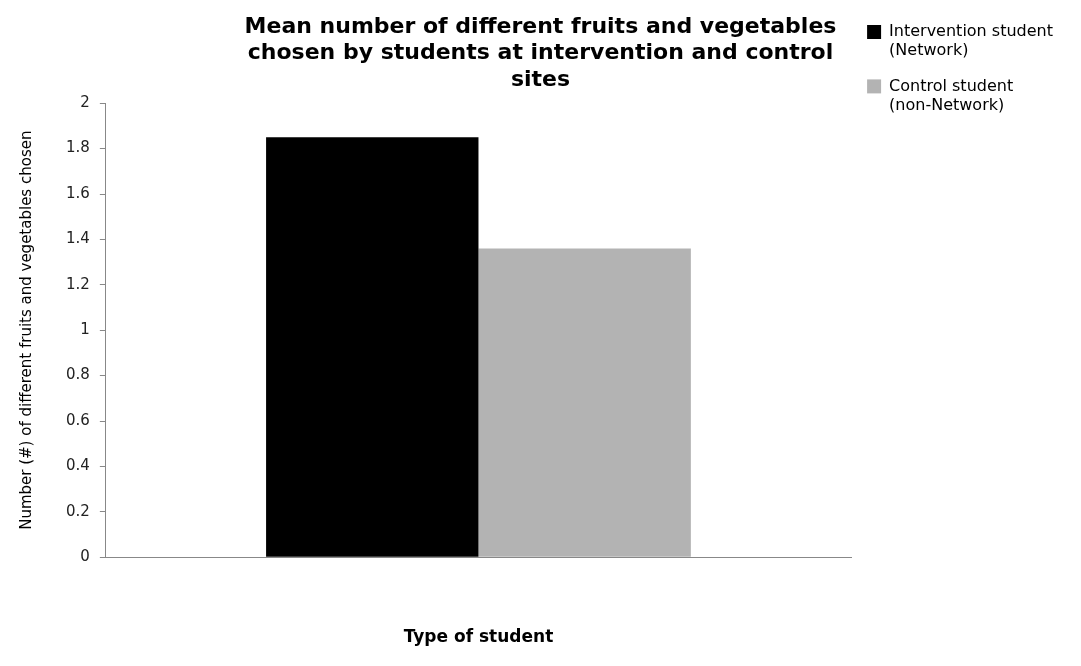  I want to click on legend-label: Control student (non-Network), so click(951, 94).